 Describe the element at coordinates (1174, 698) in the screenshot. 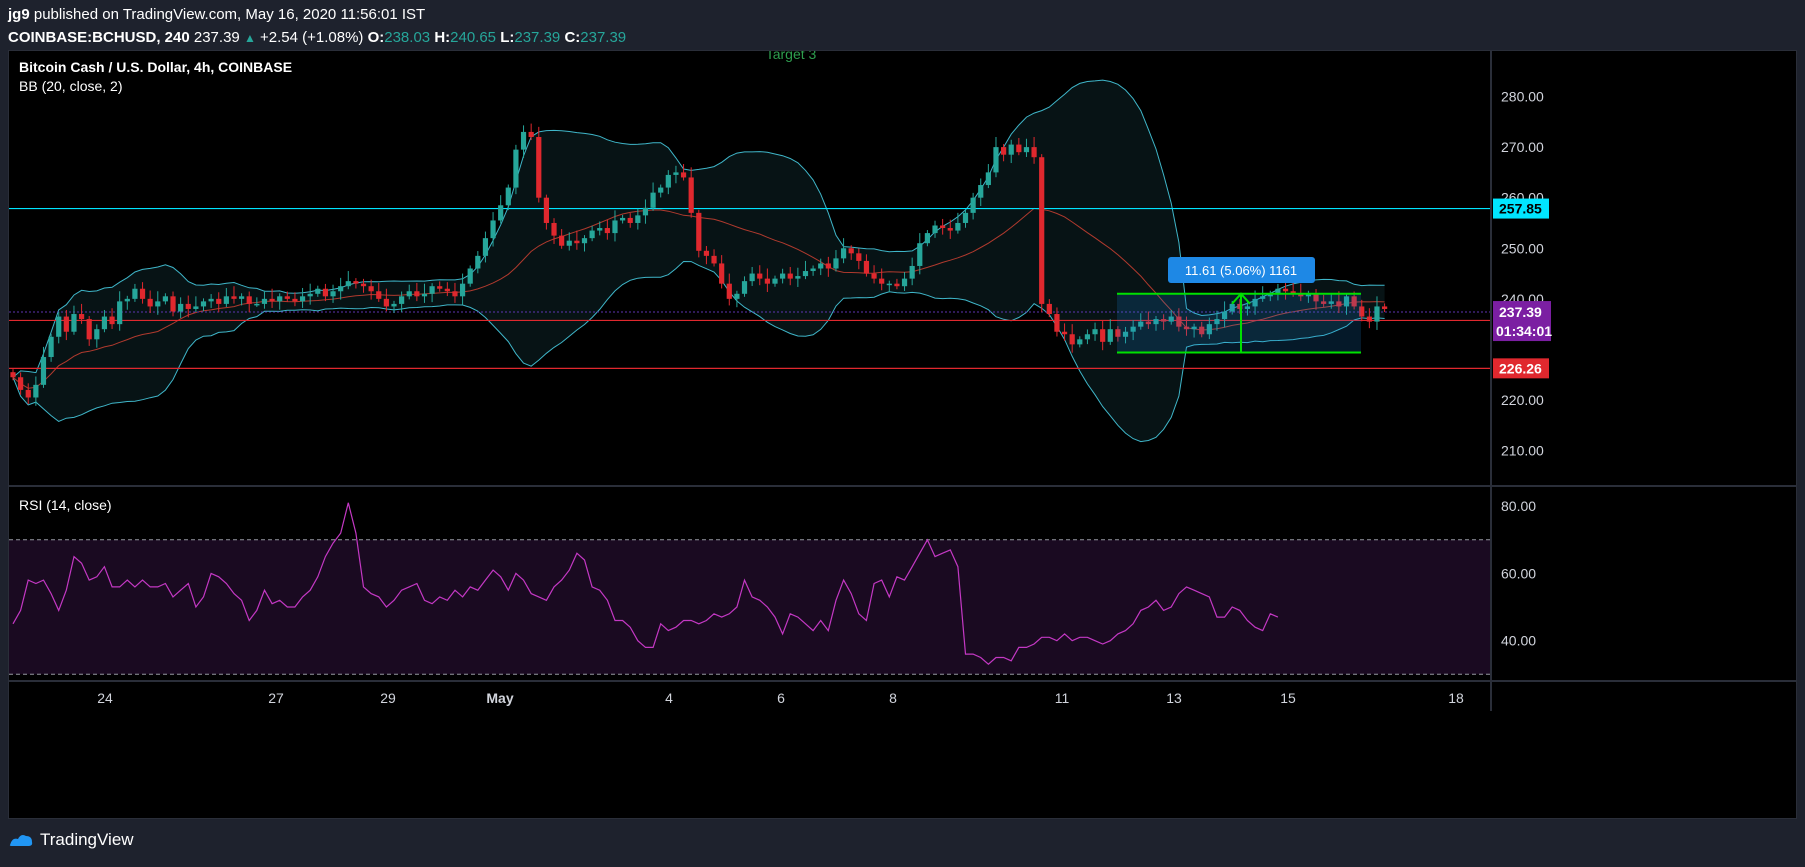

I see `time-axis-tick: 13` at that location.